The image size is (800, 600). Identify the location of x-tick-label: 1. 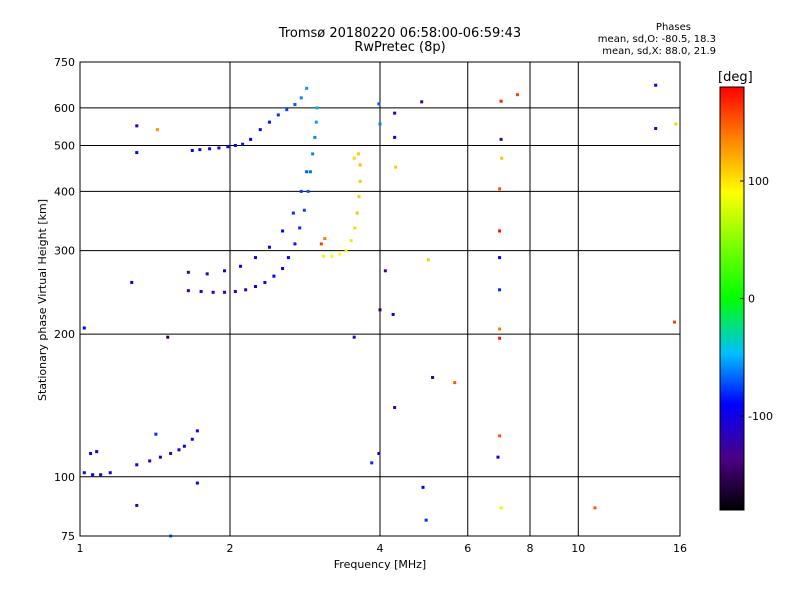
(80, 548).